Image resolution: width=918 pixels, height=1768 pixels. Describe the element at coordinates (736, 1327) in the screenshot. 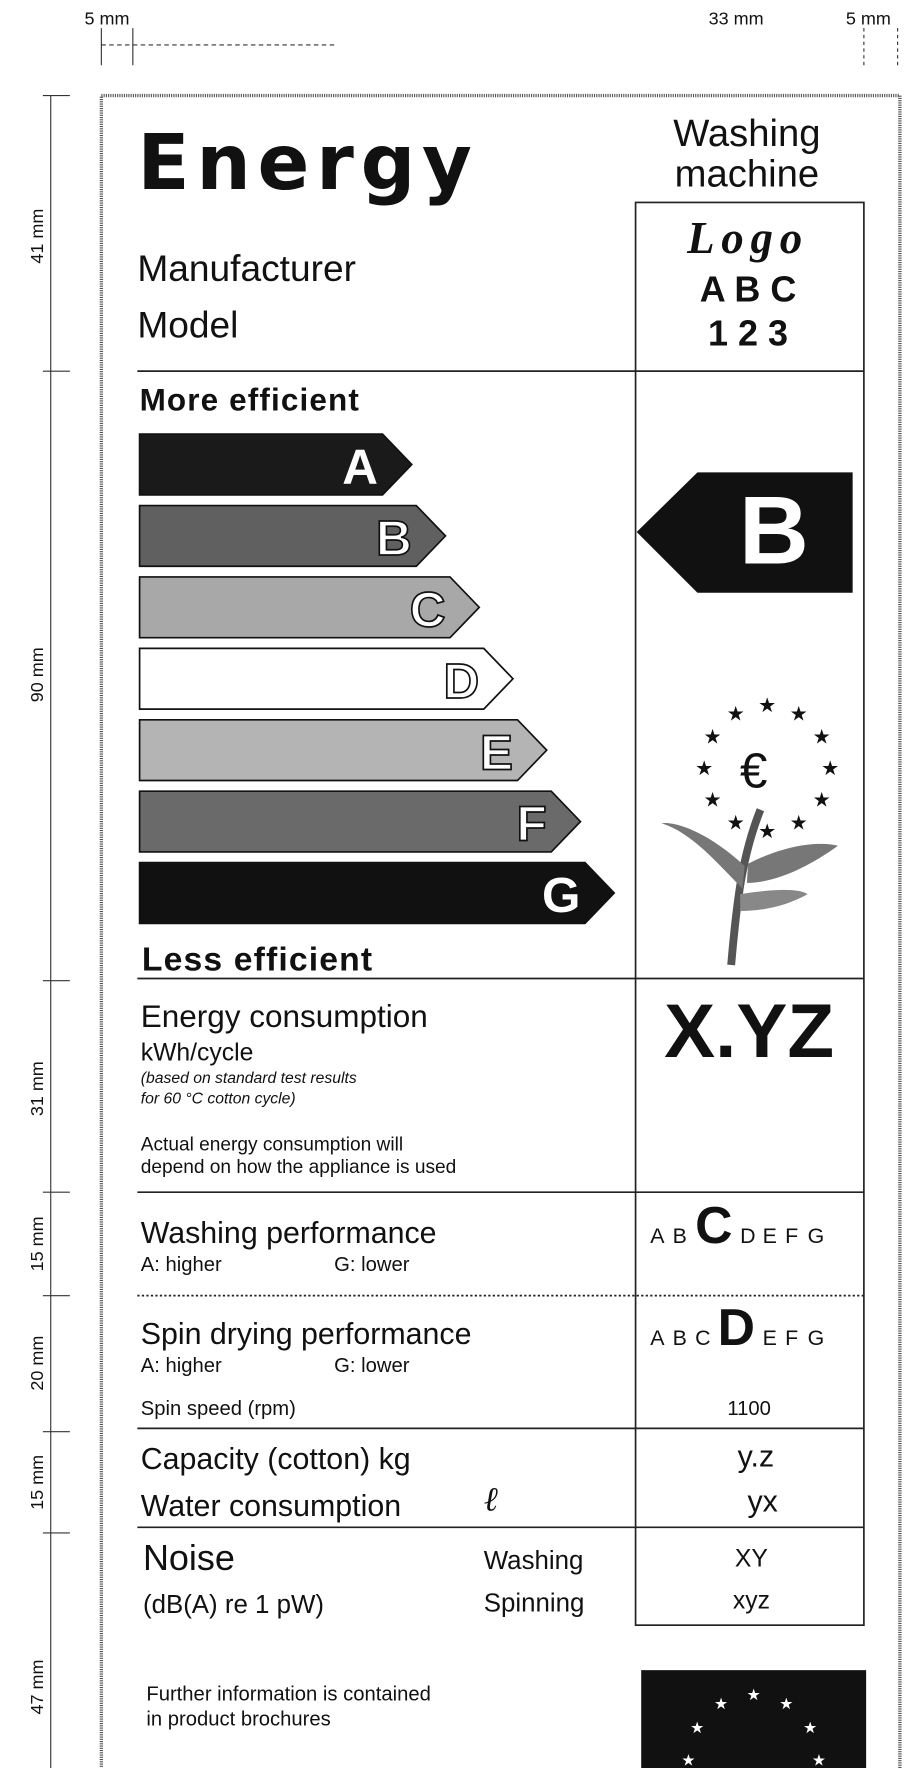

I see `rating-letter-large: D` at that location.